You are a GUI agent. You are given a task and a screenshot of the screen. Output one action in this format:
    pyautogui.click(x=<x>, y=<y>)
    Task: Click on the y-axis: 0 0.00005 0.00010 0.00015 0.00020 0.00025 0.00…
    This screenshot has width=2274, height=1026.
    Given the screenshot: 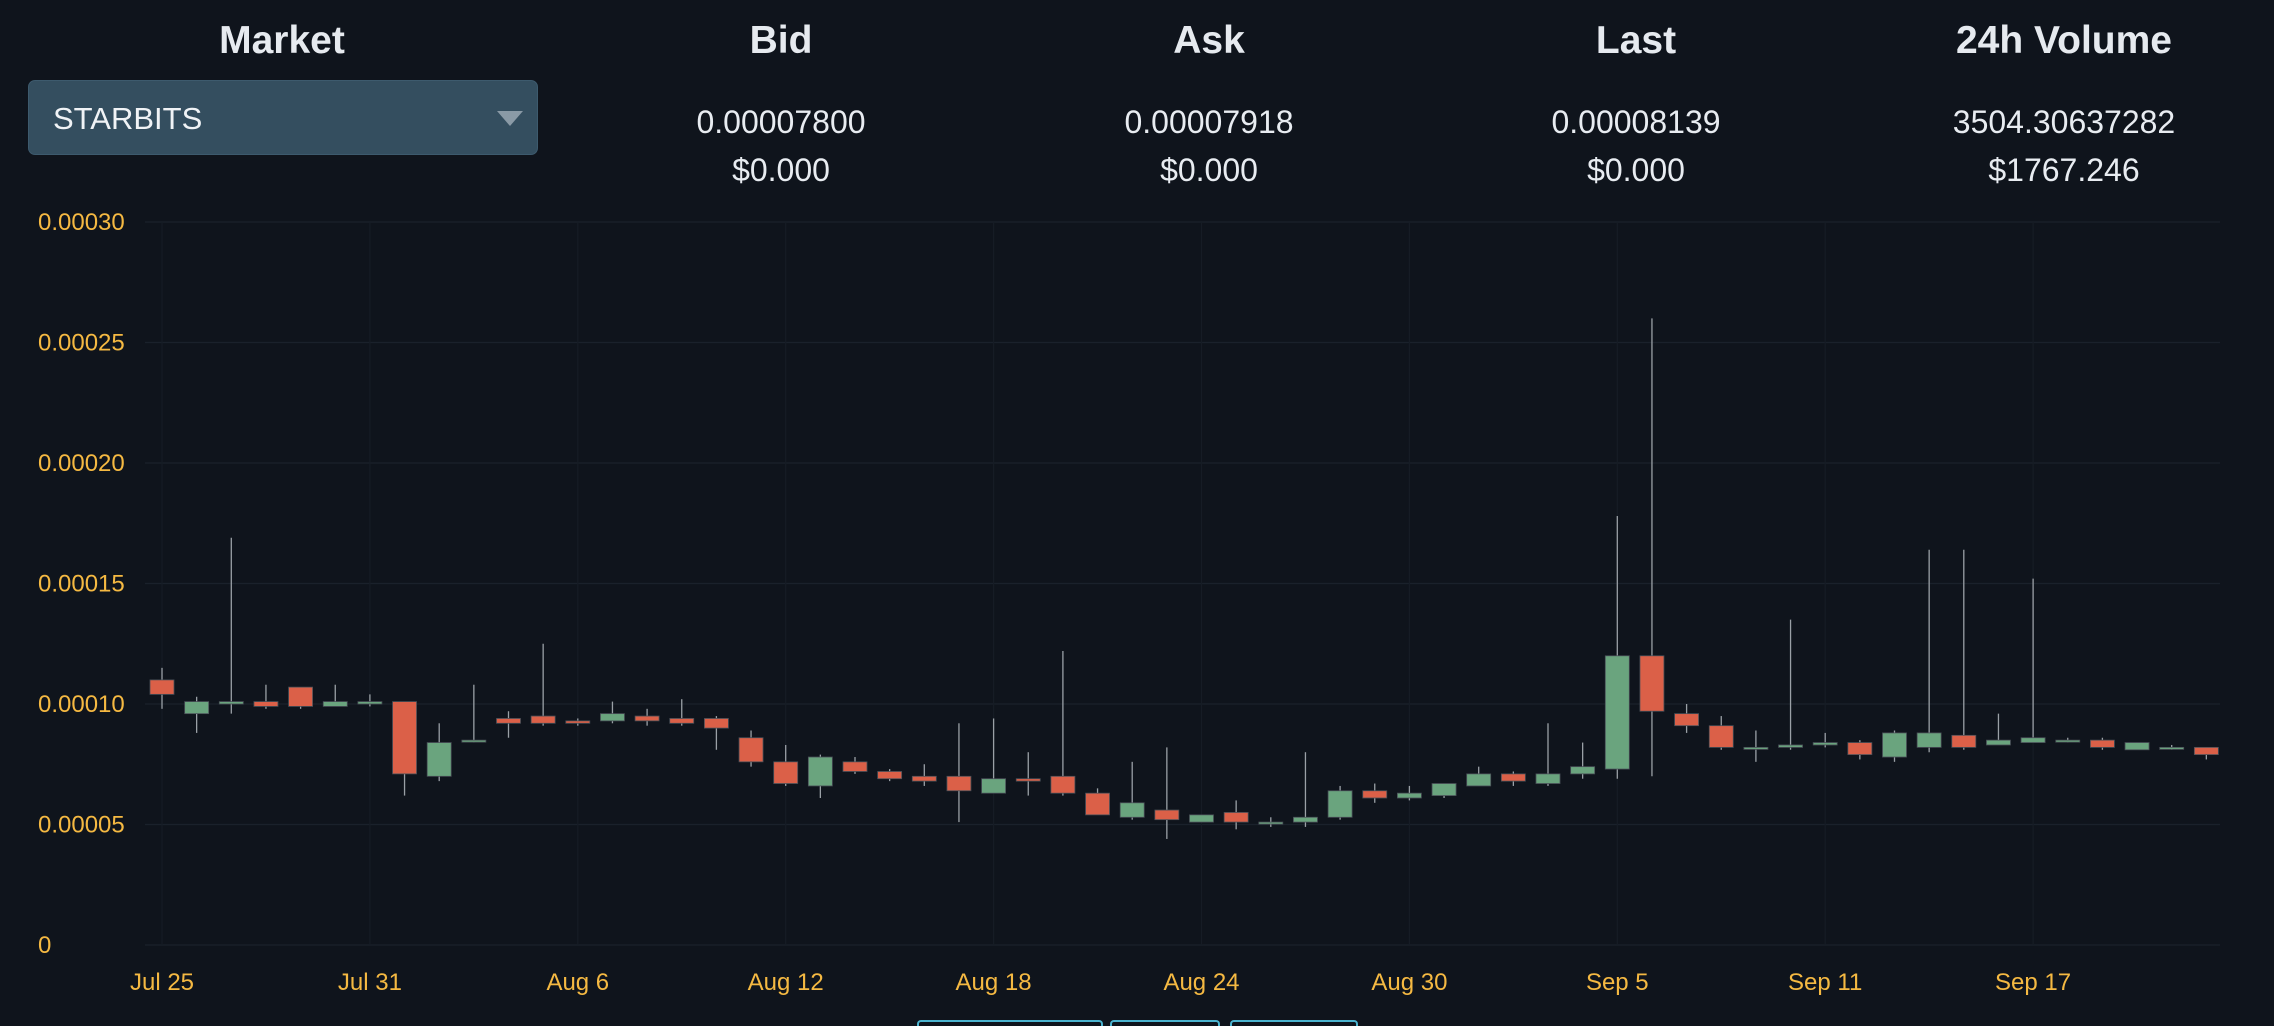 What is the action you would take?
    pyautogui.click(x=81, y=584)
    